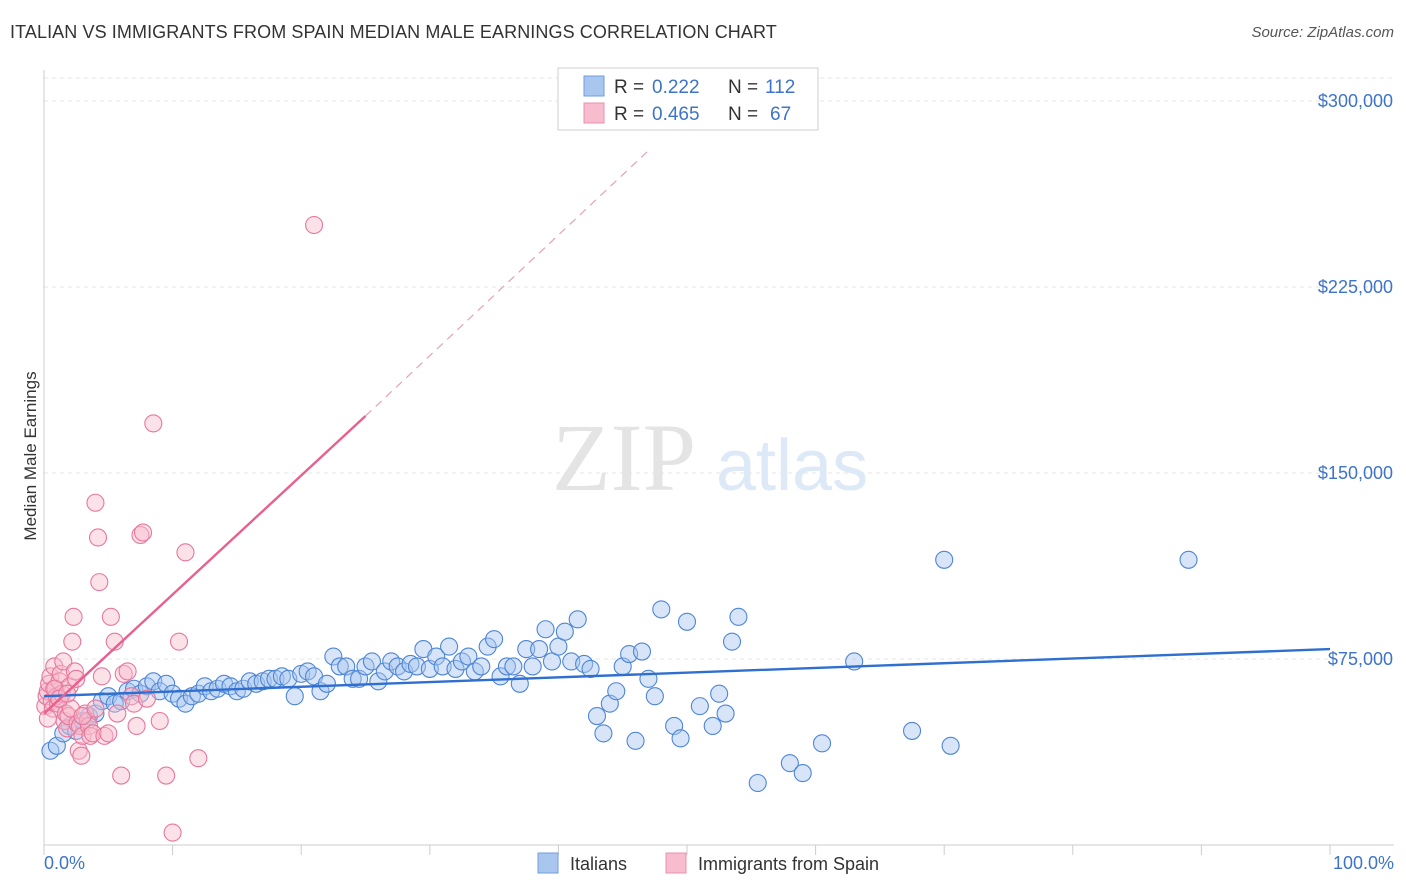  What do you see at coordinates (1355, 380) in the screenshot?
I see `y-tick-labels: $75,000 $150,000 $225,000 $300,000` at bounding box center [1355, 380].